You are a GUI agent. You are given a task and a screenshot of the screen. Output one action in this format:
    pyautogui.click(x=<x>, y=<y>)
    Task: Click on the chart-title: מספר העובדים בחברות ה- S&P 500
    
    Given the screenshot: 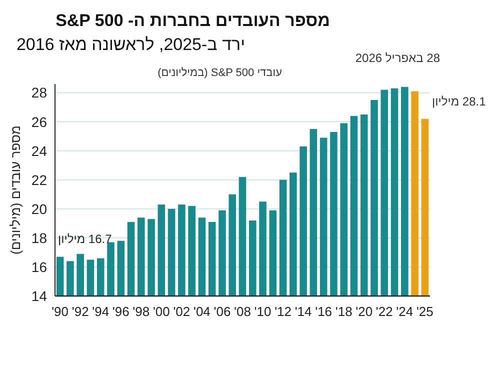 What is the action you would take?
    pyautogui.click(x=193, y=20)
    